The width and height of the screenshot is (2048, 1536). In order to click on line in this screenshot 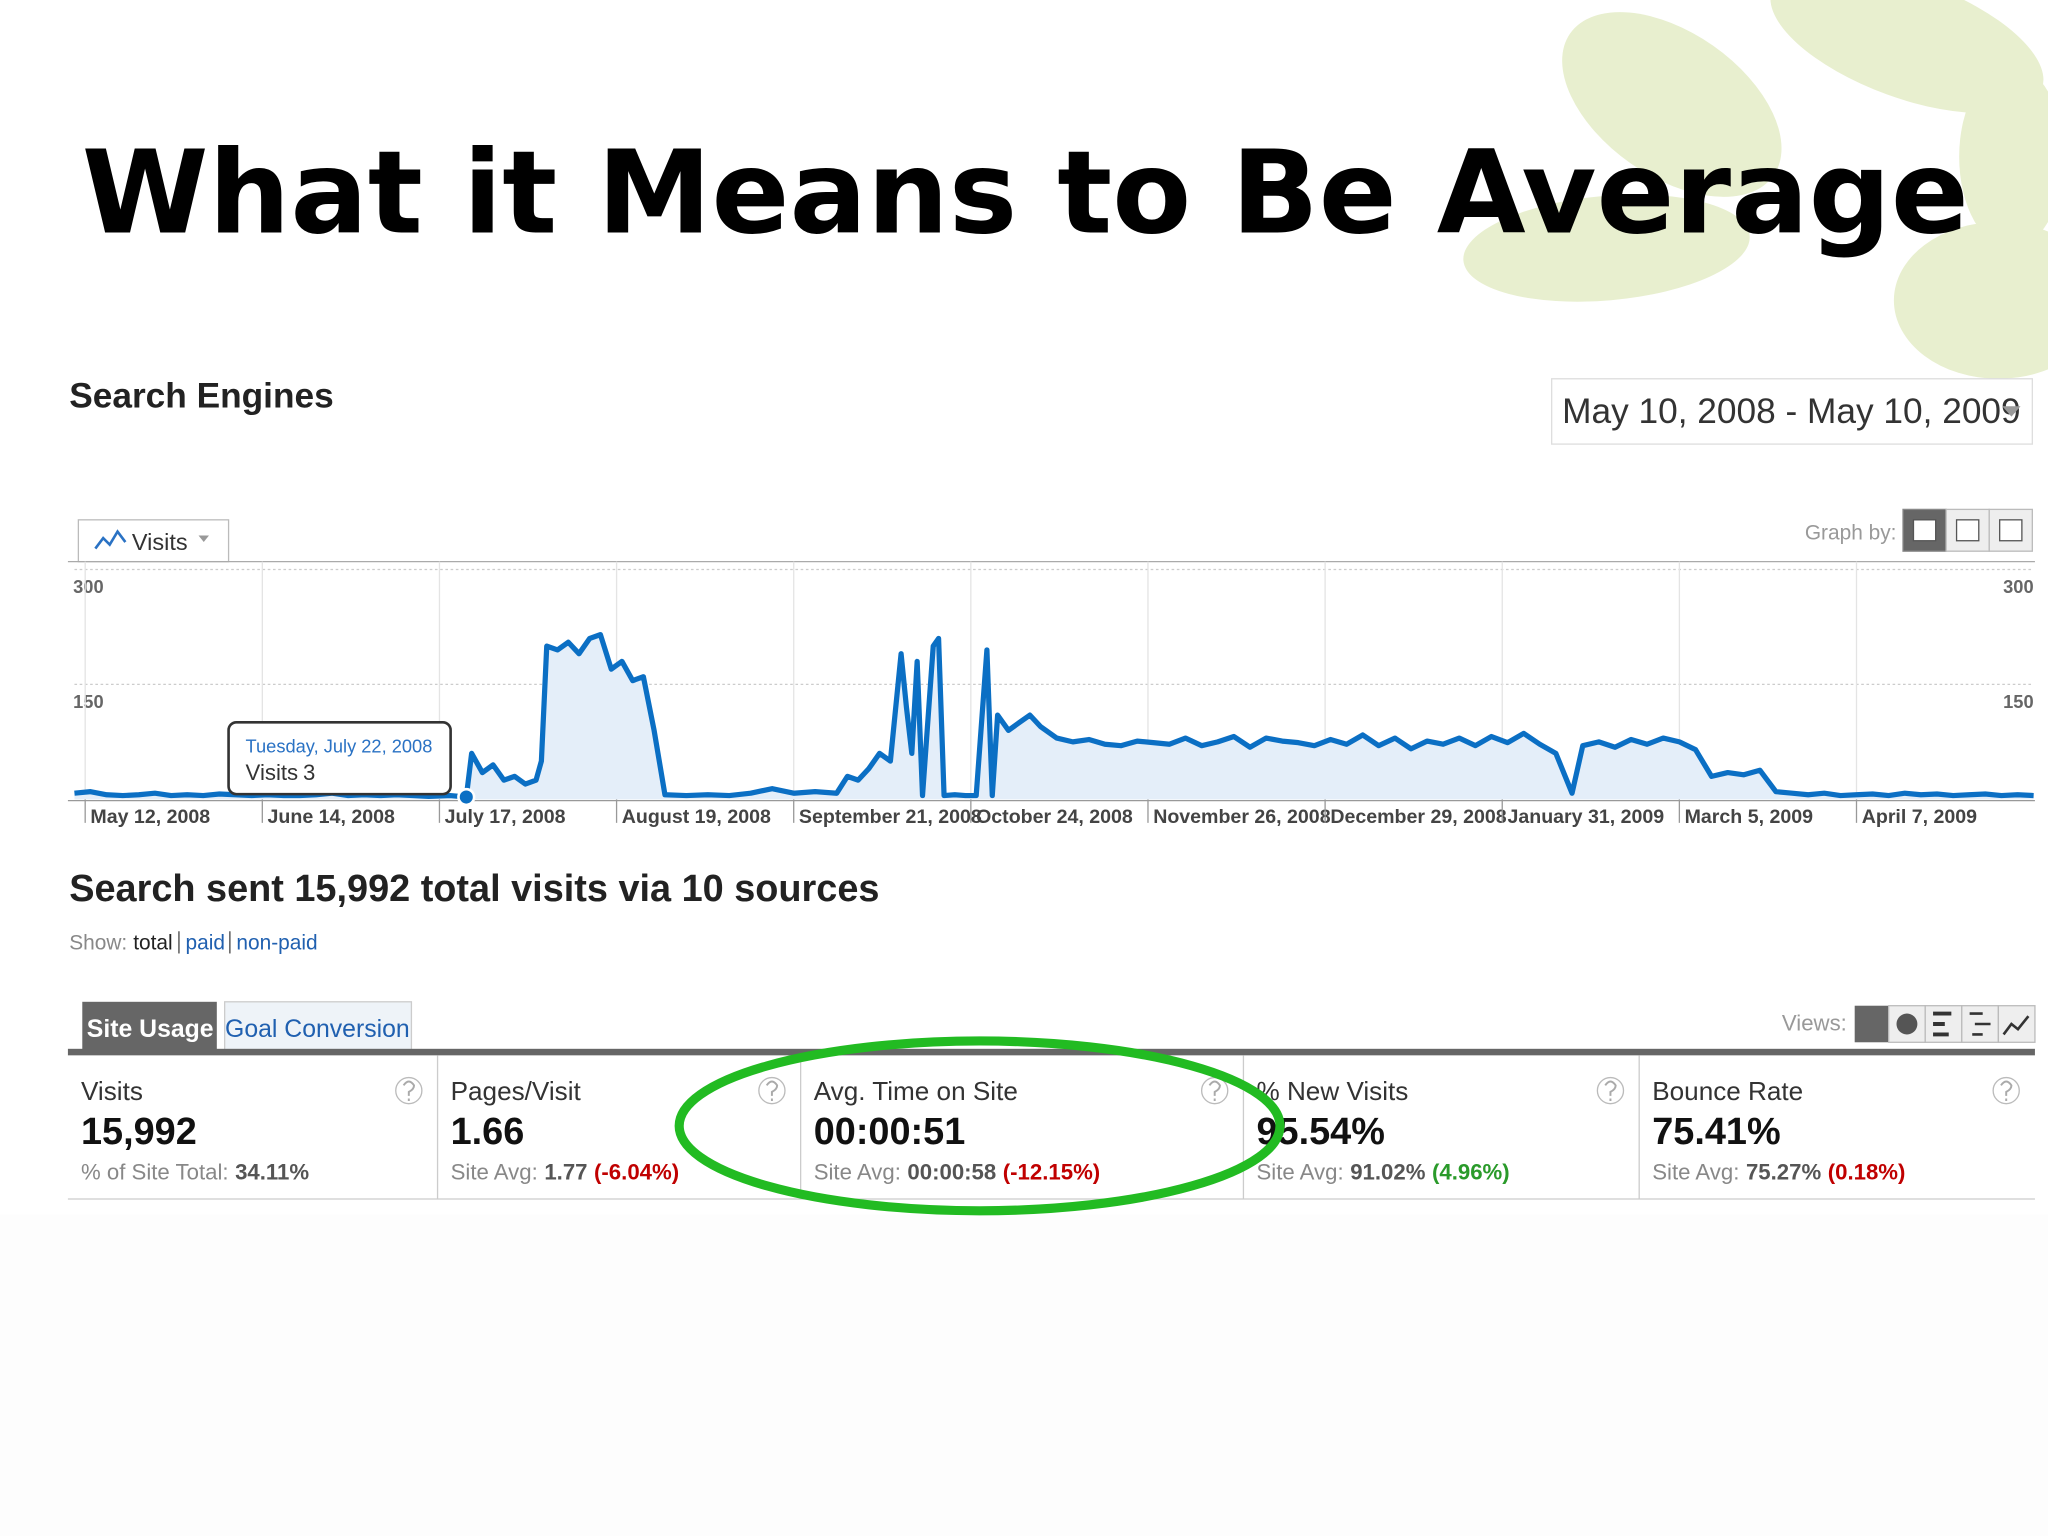, I will do `click(1054, 716)`.